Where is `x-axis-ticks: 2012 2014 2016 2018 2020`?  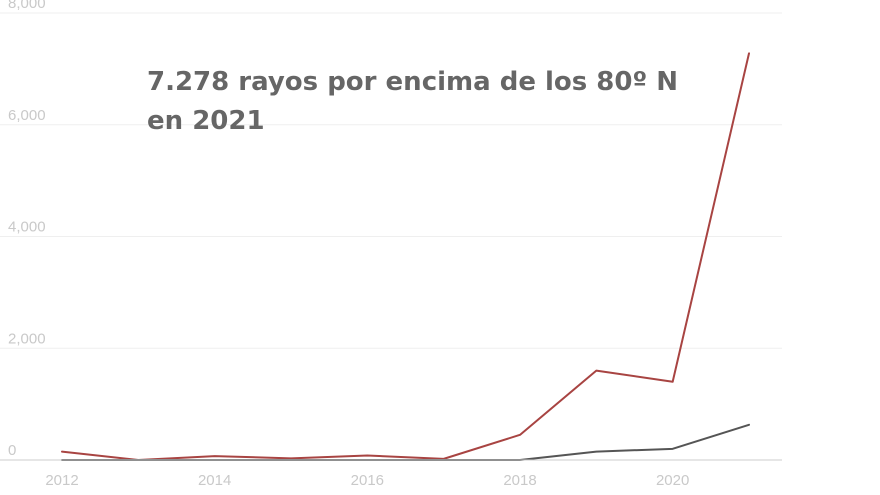 x-axis-ticks: 2012 2014 2016 2018 2020 is located at coordinates (367, 480).